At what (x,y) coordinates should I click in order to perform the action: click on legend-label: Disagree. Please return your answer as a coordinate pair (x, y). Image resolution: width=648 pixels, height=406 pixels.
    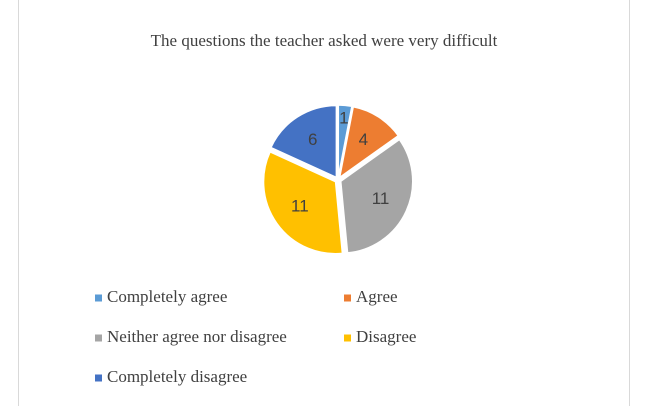
    Looking at the image, I should click on (386, 336).